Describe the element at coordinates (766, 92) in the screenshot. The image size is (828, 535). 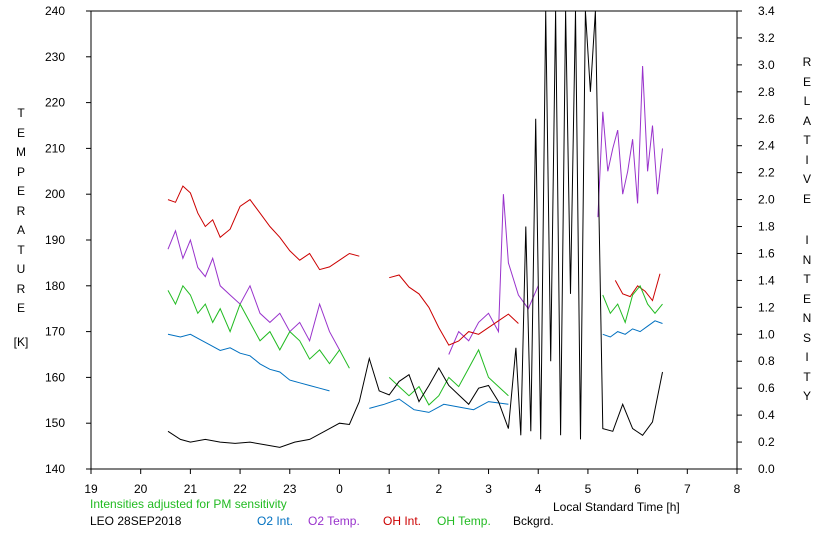
I see `right-y-tick-label: 2.8` at that location.